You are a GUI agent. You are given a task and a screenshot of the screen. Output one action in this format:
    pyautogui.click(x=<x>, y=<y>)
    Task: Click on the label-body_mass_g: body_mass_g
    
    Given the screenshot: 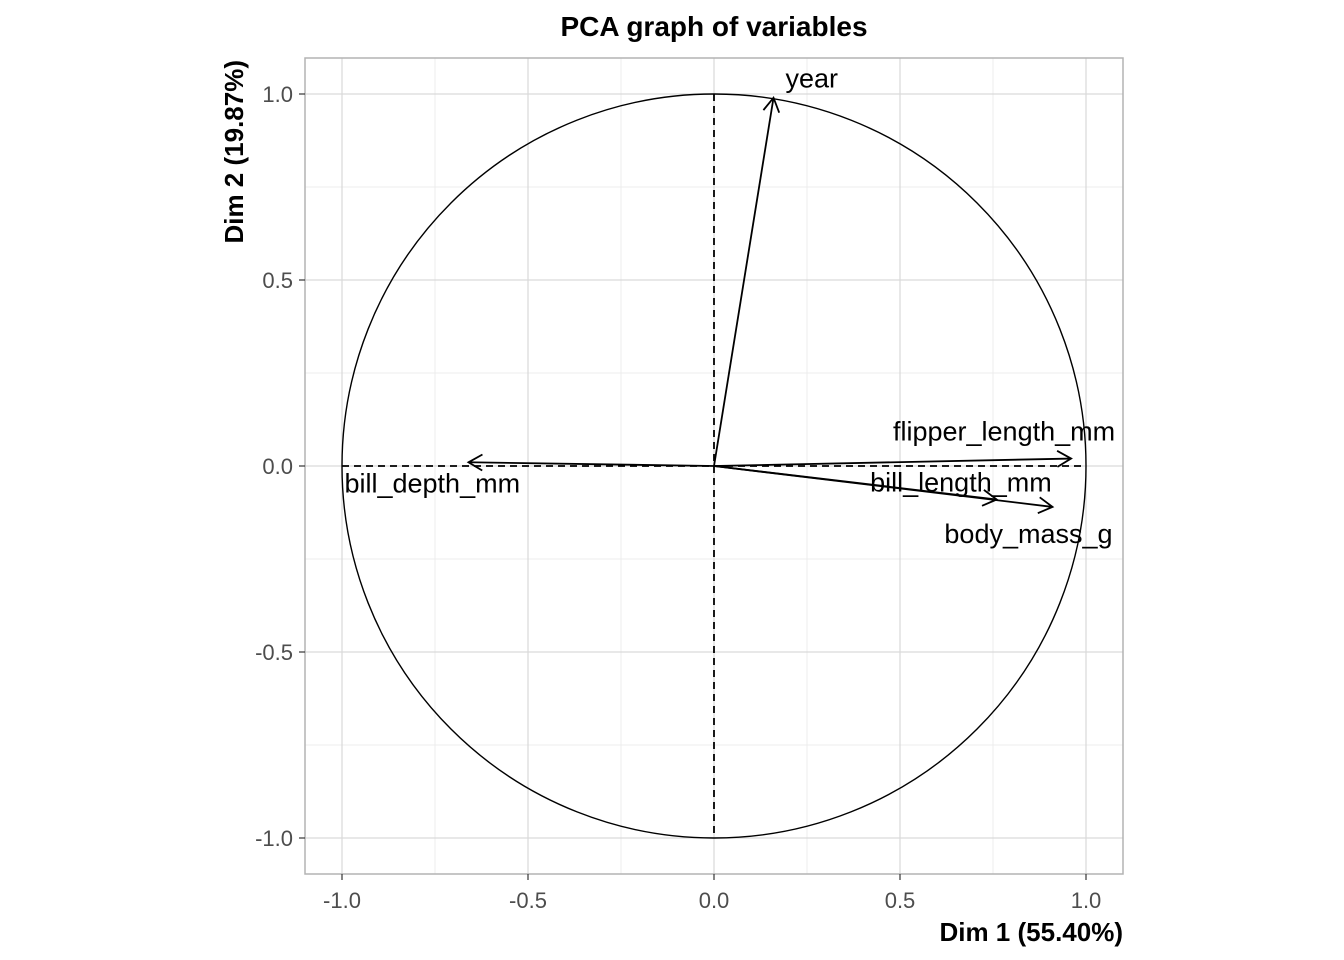 What is the action you would take?
    pyautogui.click(x=1028, y=534)
    